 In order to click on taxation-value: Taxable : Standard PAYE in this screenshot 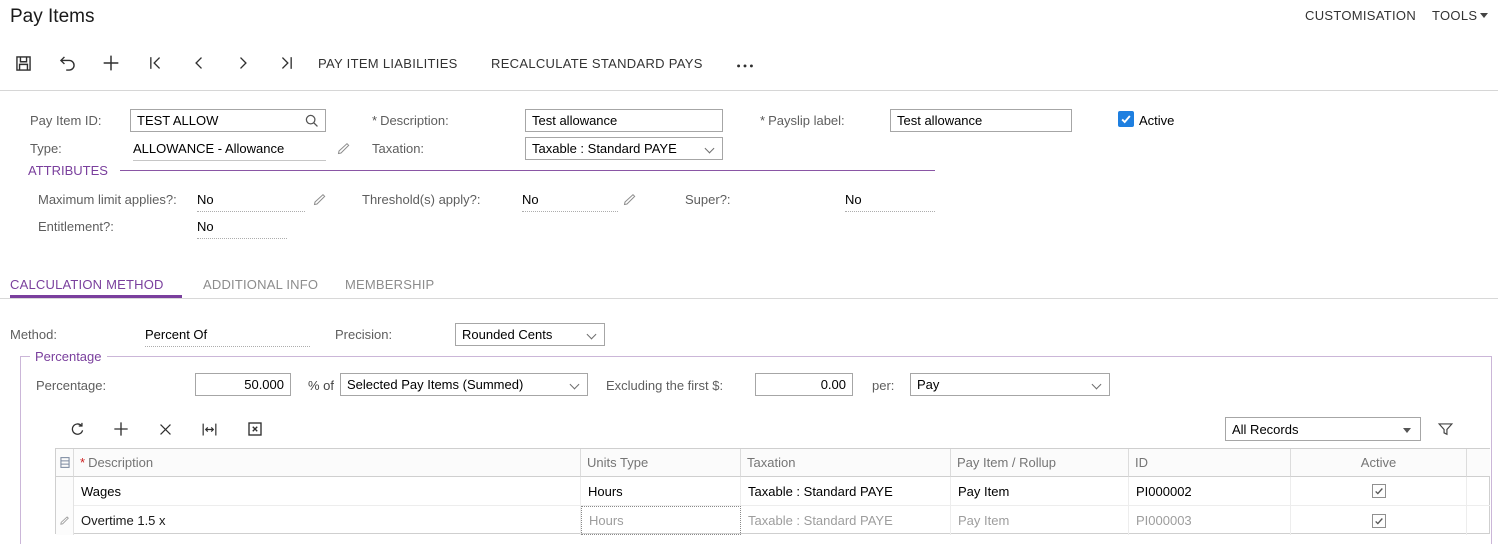, I will do `click(604, 148)`.